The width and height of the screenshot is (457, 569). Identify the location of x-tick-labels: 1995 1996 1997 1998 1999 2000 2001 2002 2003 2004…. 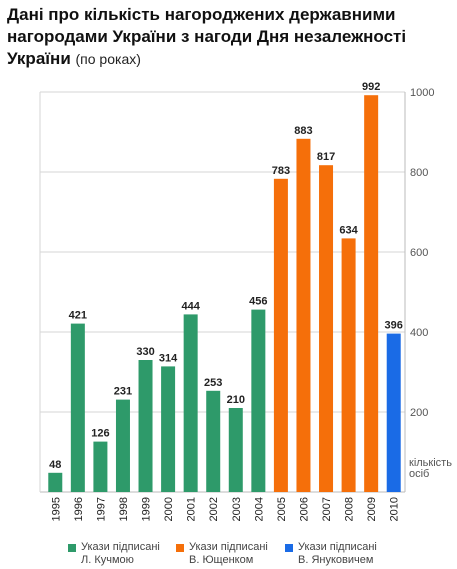
(225, 509).